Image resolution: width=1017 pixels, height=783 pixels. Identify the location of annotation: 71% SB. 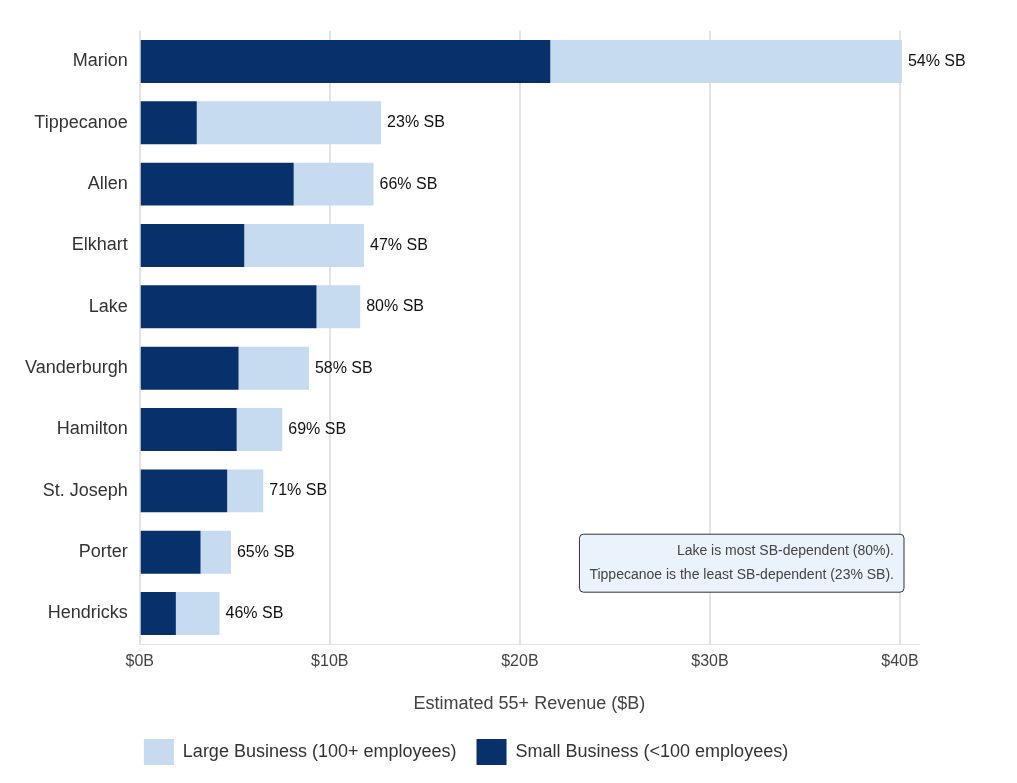
(298, 490).